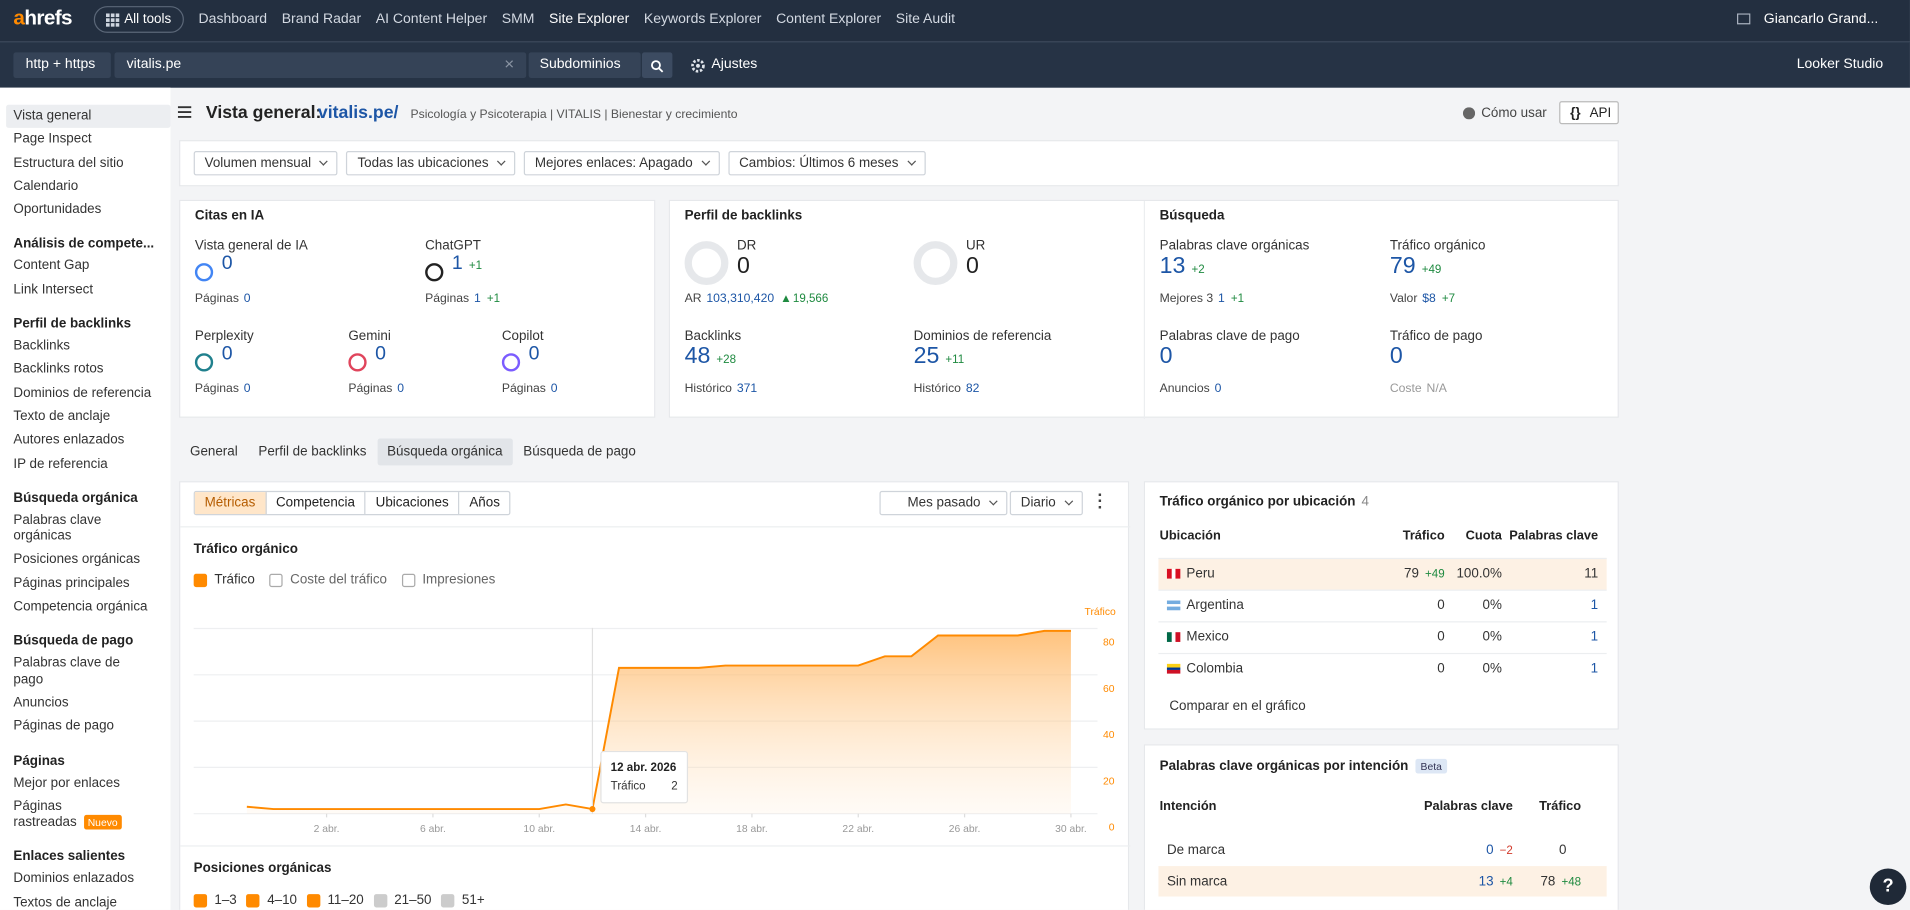  I want to click on sidebar-item: Dominios de referencia, so click(82, 393).